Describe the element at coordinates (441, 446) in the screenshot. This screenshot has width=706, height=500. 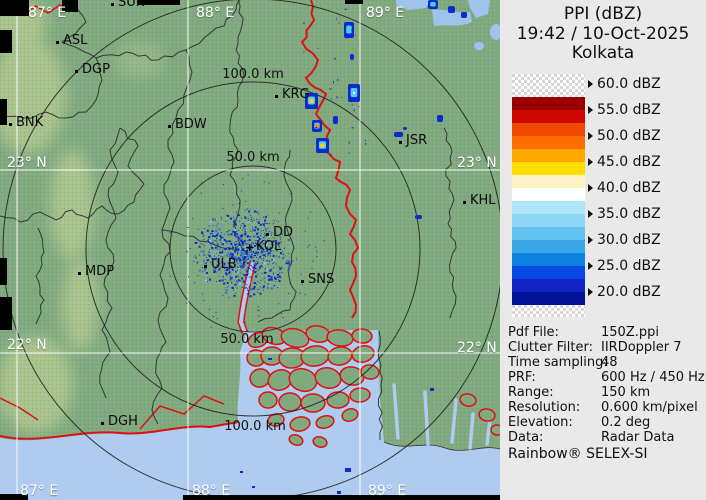
I see `east-coast-outline` at that location.